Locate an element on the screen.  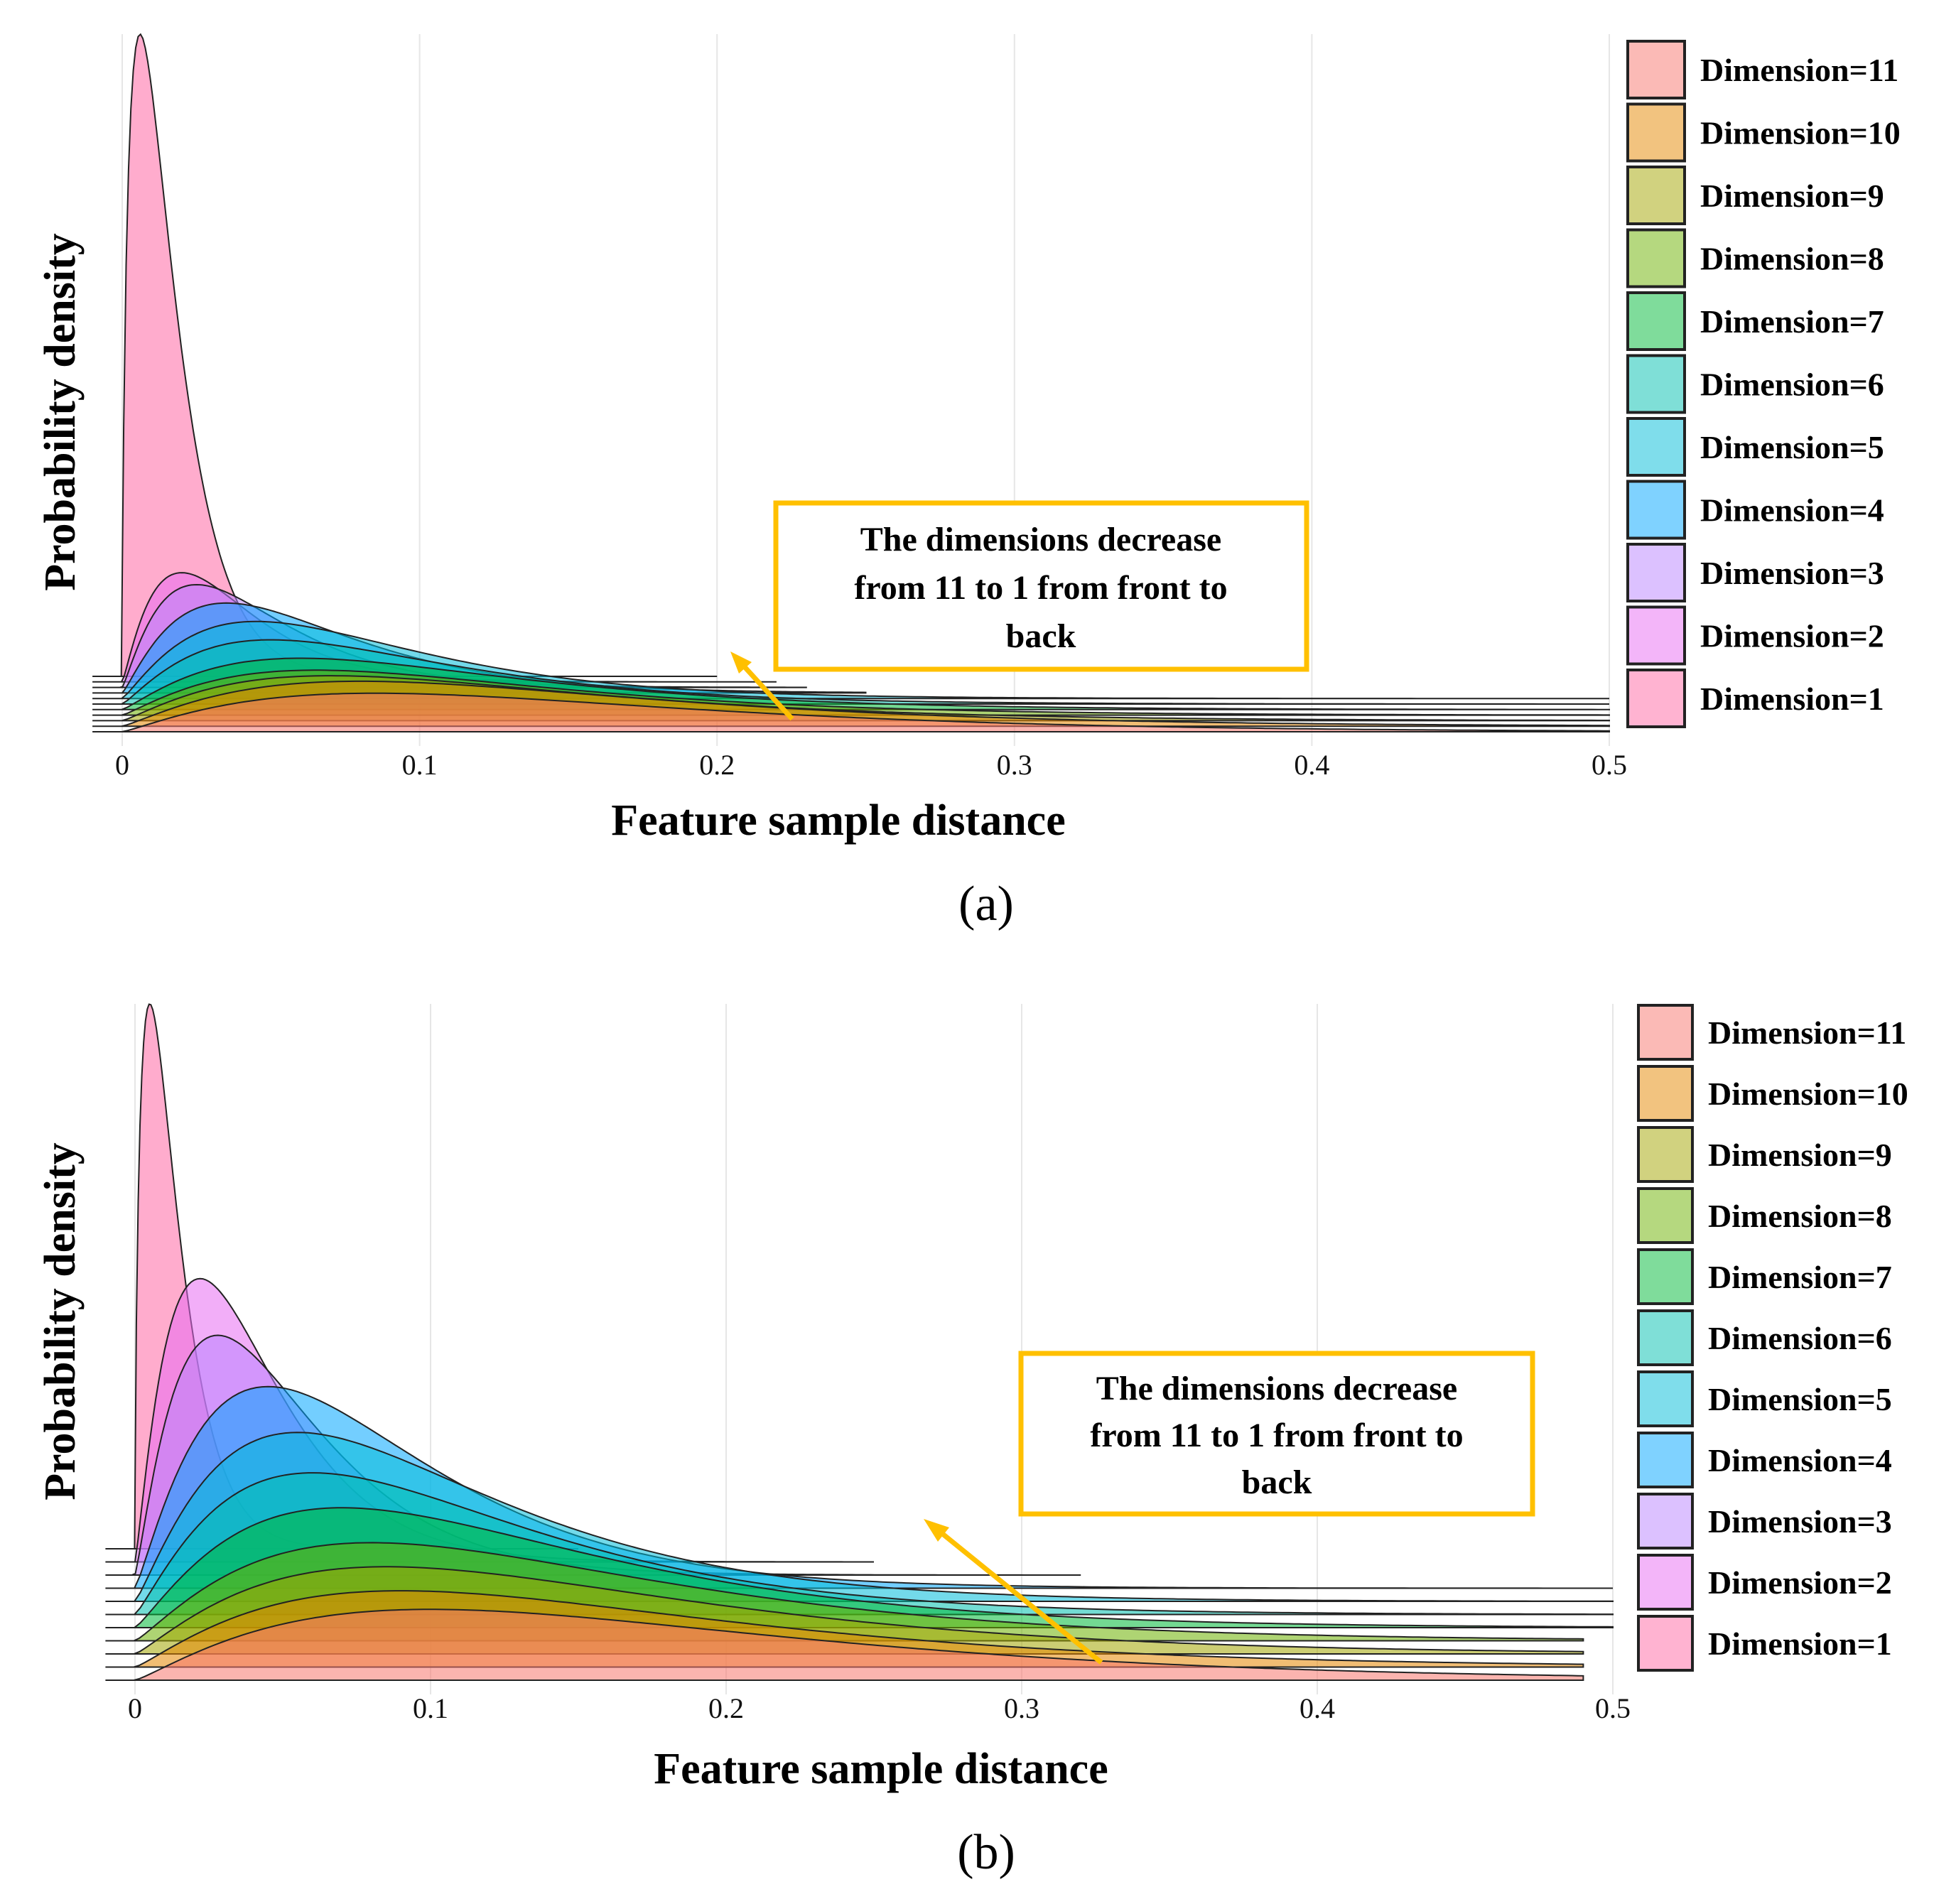
x-ticks-a: 0 0.1 0.2 0.3 0.4 0.5 is located at coordinates (871, 765).